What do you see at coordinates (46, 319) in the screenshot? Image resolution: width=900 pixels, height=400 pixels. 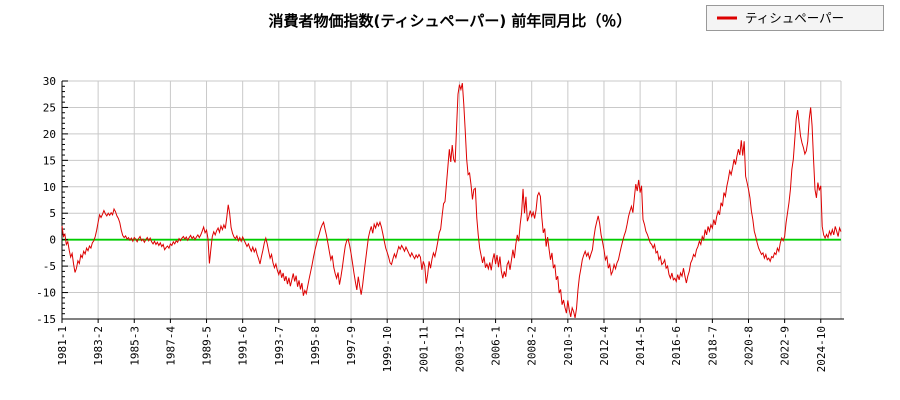 I see `y-tick-label: -15` at bounding box center [46, 319].